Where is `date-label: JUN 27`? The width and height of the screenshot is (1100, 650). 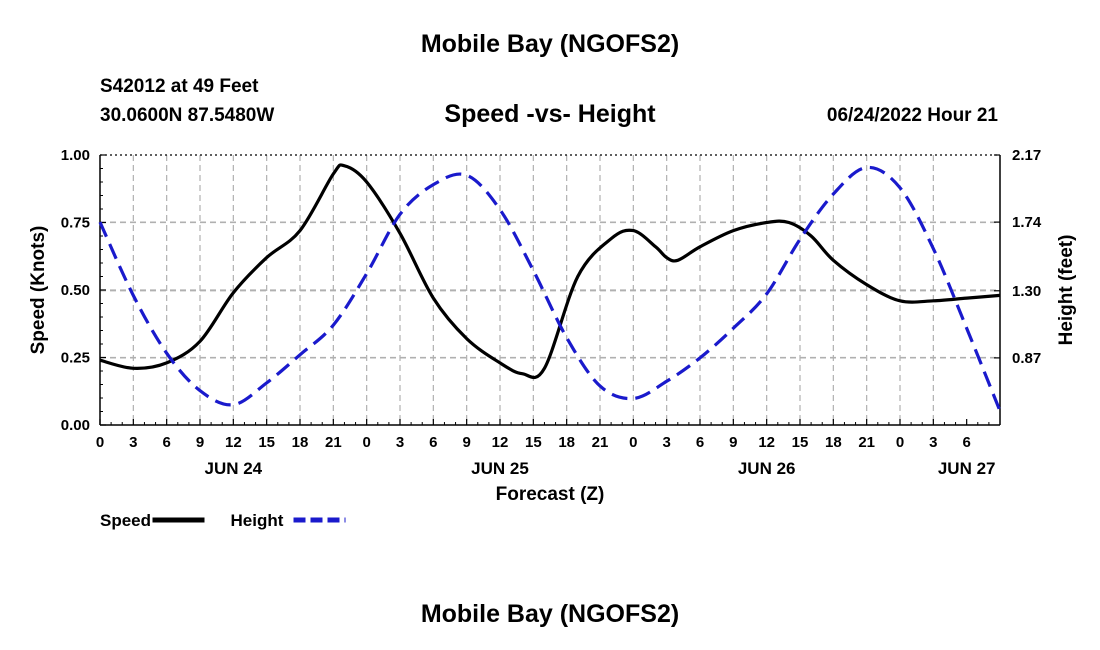 date-label: JUN 27 is located at coordinates (967, 468).